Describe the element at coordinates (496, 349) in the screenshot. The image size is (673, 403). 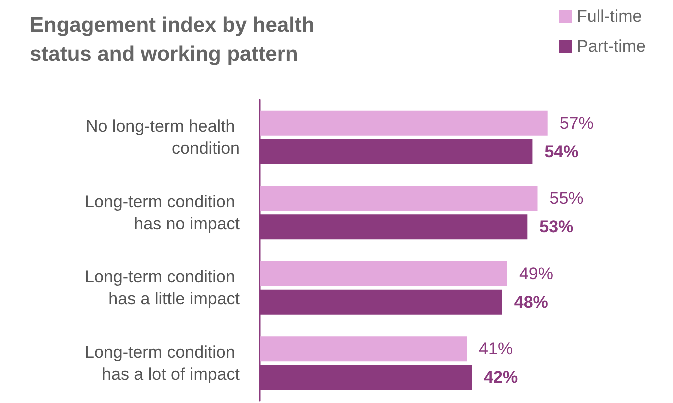
I see `data-label: 41%` at that location.